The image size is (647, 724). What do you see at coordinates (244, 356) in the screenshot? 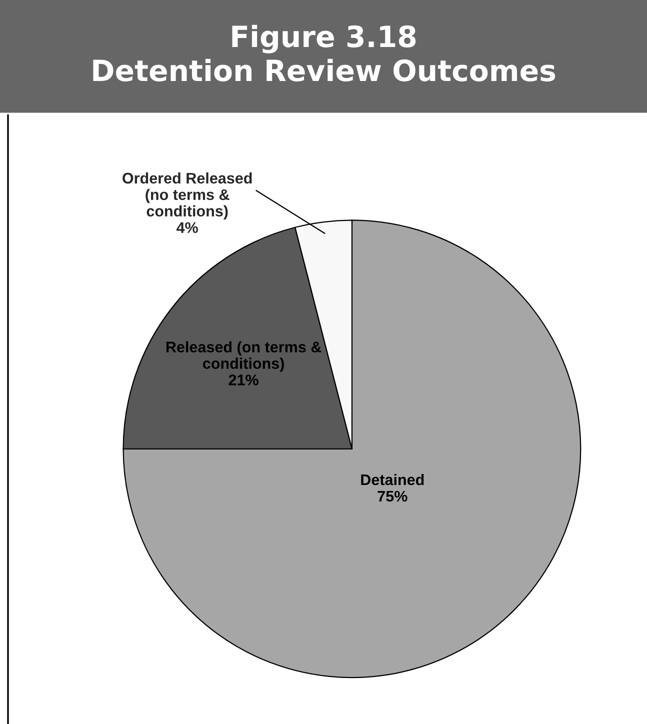
I see `slice-label: Released (on terms & conditions)` at bounding box center [244, 356].